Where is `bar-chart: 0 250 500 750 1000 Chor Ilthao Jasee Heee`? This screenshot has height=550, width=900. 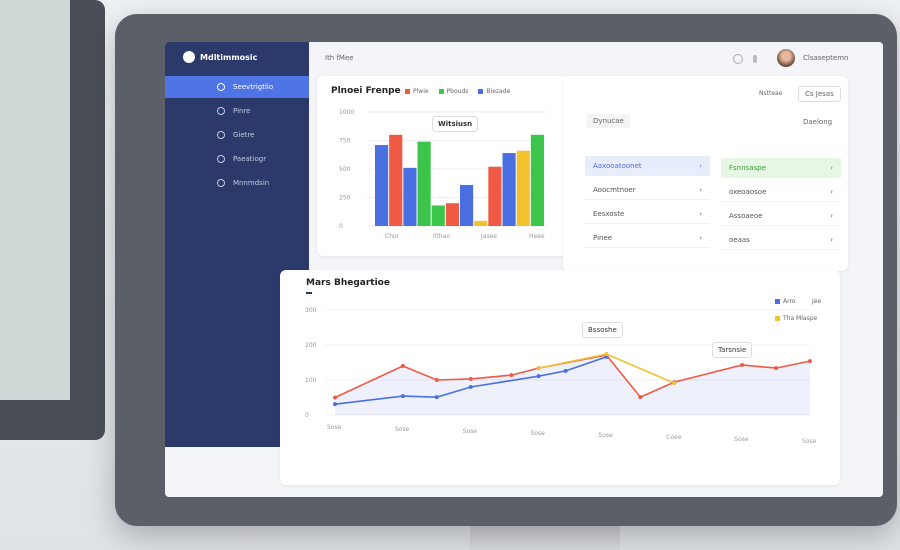 bar-chart: 0 250 500 750 1000 Chor Ilthao Jasee Heee is located at coordinates (443, 174).